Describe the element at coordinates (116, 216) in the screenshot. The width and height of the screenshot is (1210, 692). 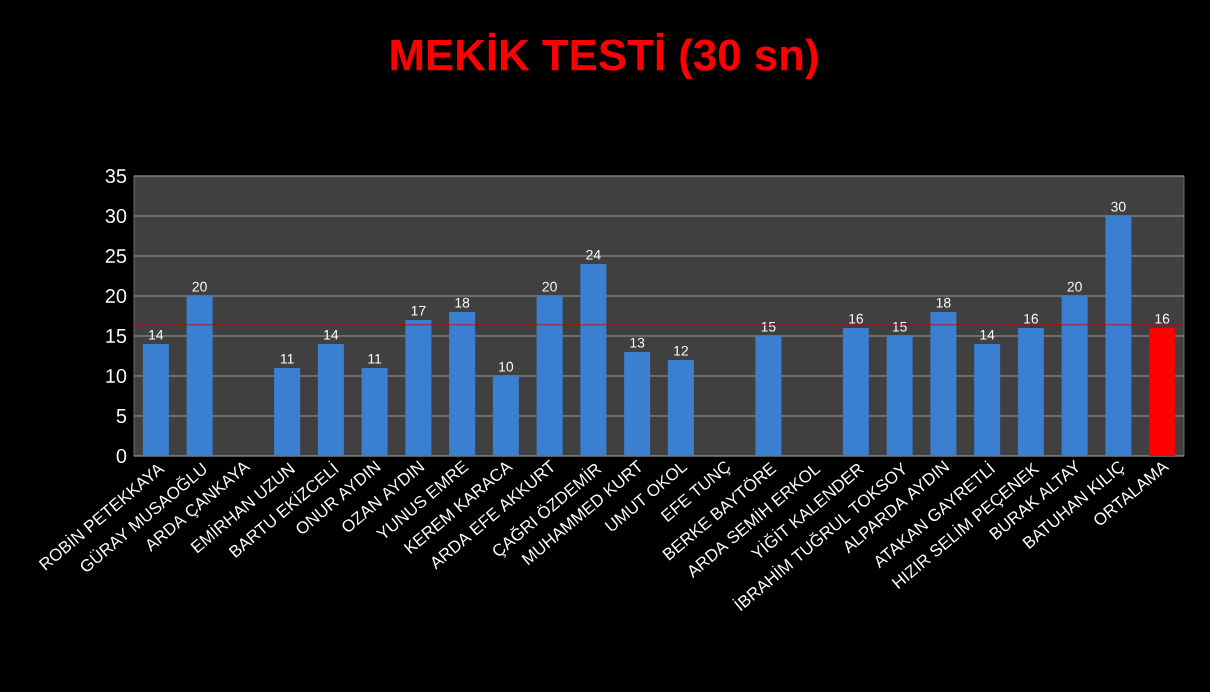
I see `y-tick-label: 30` at that location.